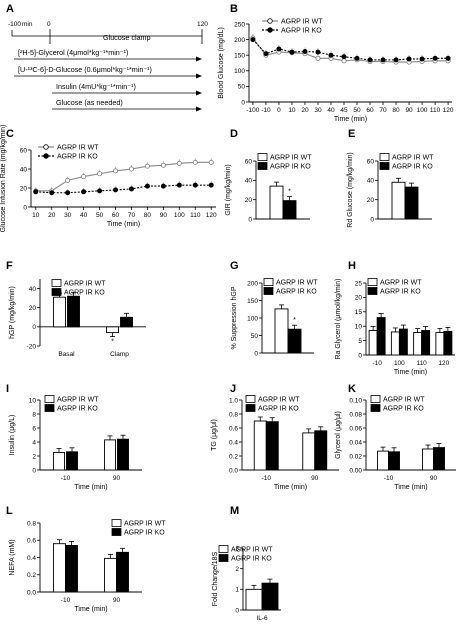 Image resolution: width=460 pixels, height=641 pixels. Describe the element at coordinates (34, 414) in the screenshot. I see `y-tick-label: 8` at that location.